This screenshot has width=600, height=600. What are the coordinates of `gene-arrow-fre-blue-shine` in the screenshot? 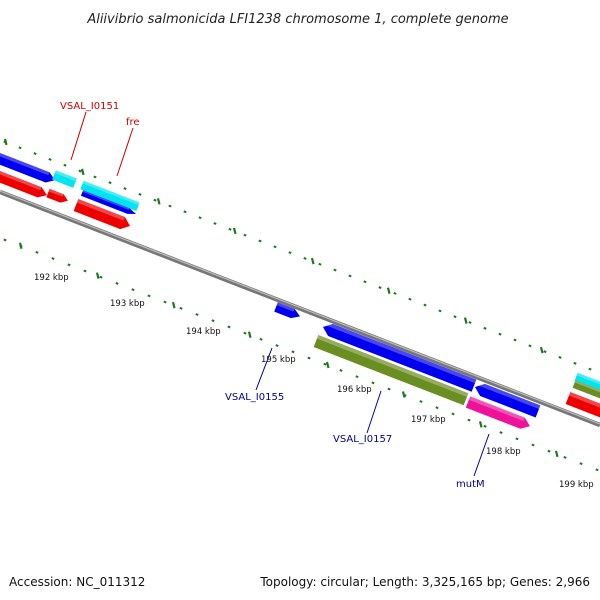 It's located at (106, 200).